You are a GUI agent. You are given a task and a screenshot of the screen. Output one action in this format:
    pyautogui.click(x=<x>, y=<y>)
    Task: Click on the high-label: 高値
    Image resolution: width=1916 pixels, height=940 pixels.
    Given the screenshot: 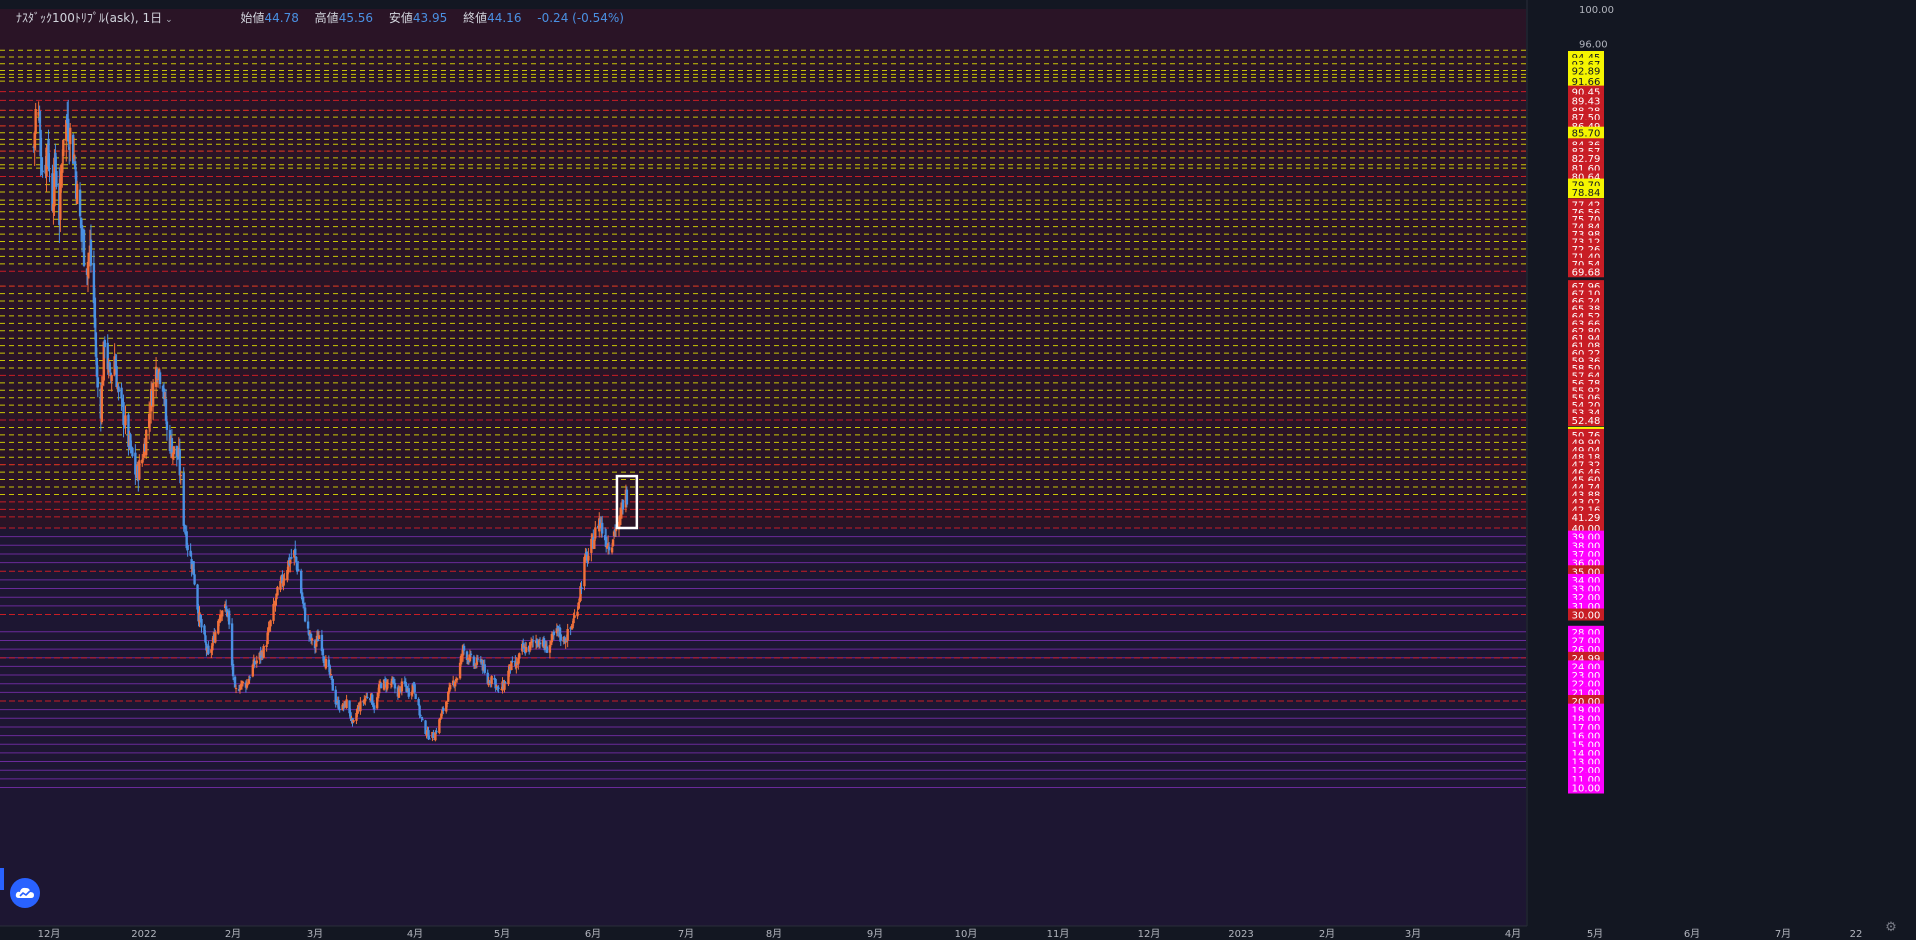 What is the action you would take?
    pyautogui.click(x=326, y=18)
    